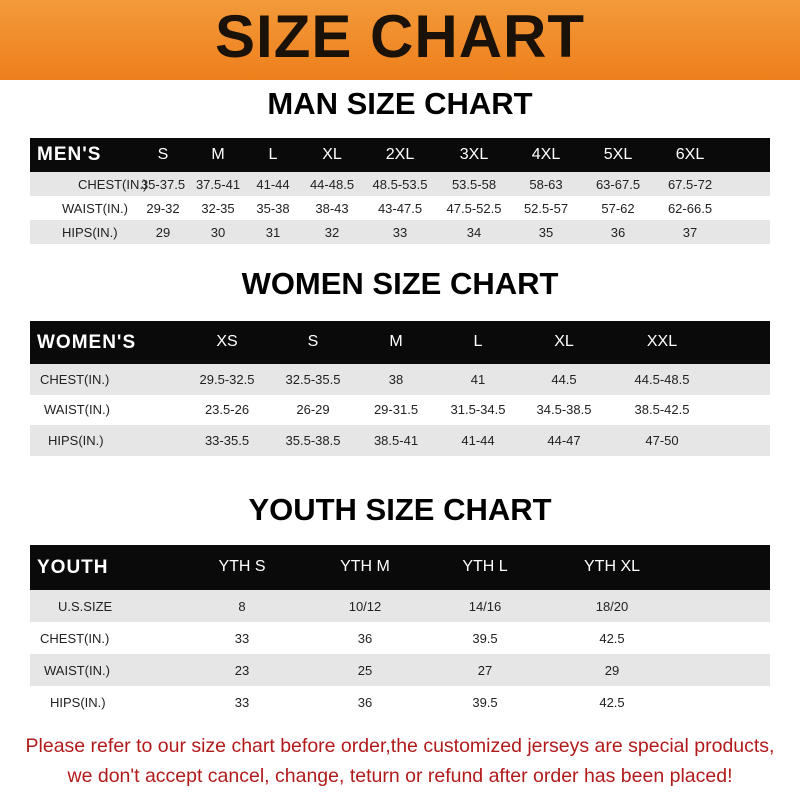 This screenshot has height=800, width=800. What do you see at coordinates (396, 410) in the screenshot?
I see `measurement-cell: 29-31.5` at bounding box center [396, 410].